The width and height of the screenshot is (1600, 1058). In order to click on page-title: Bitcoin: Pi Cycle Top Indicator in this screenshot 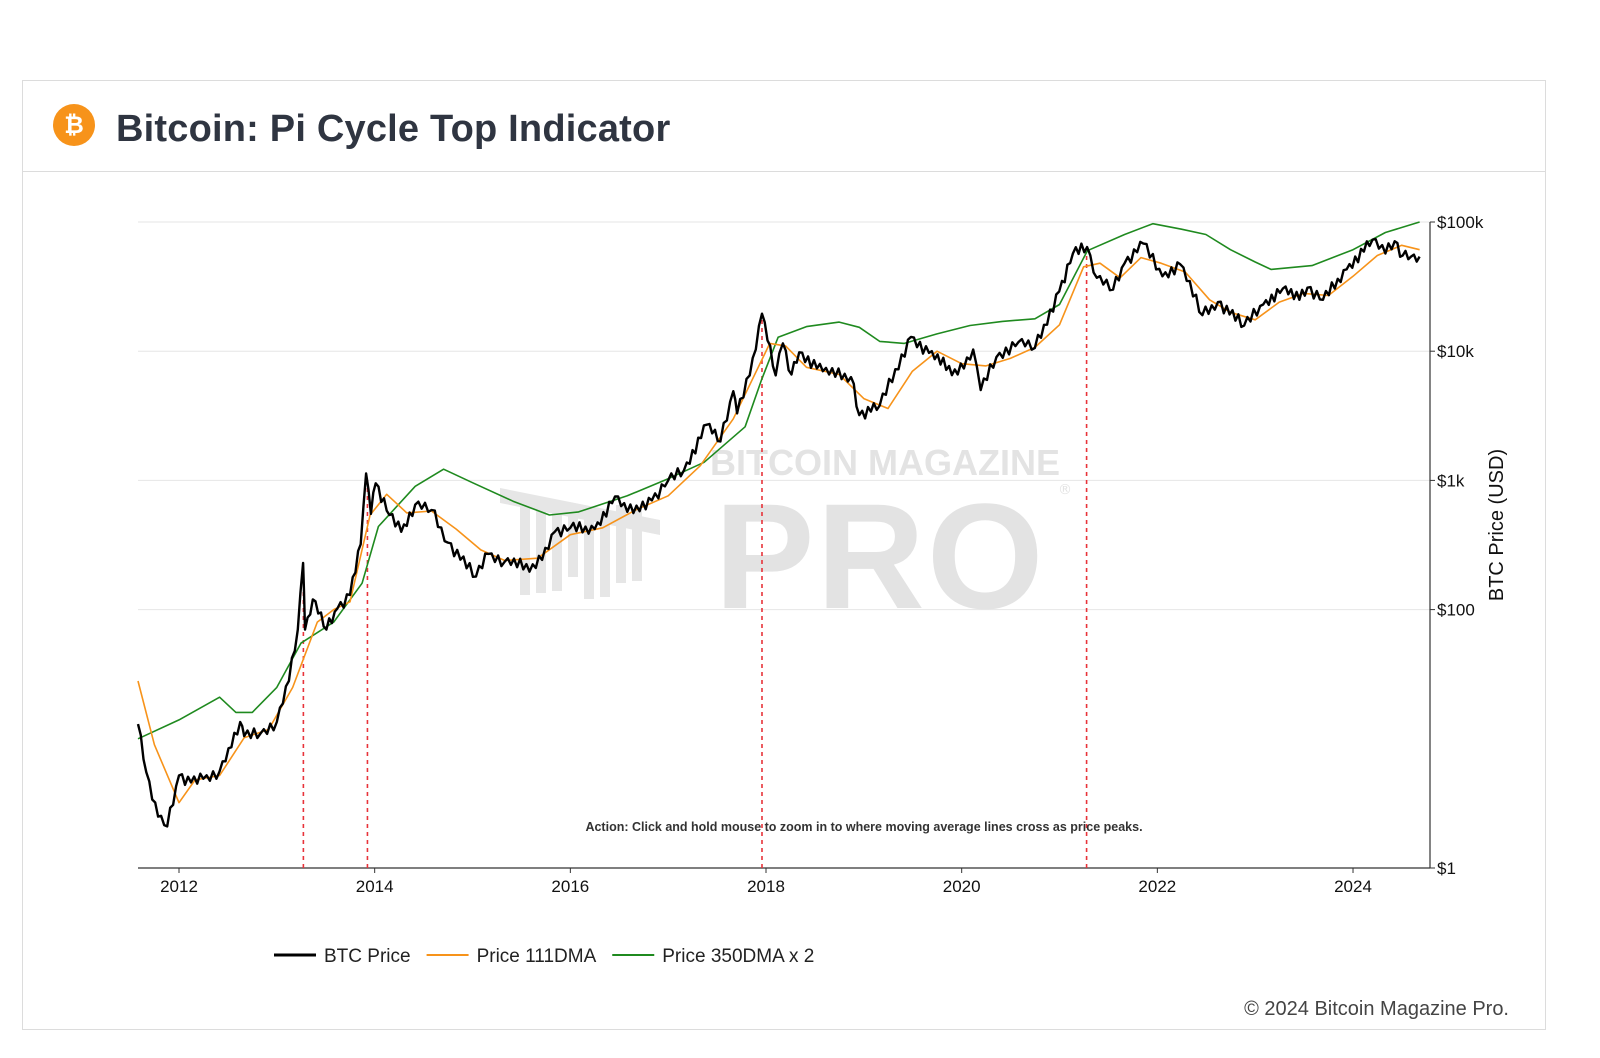, I will do `click(393, 129)`.